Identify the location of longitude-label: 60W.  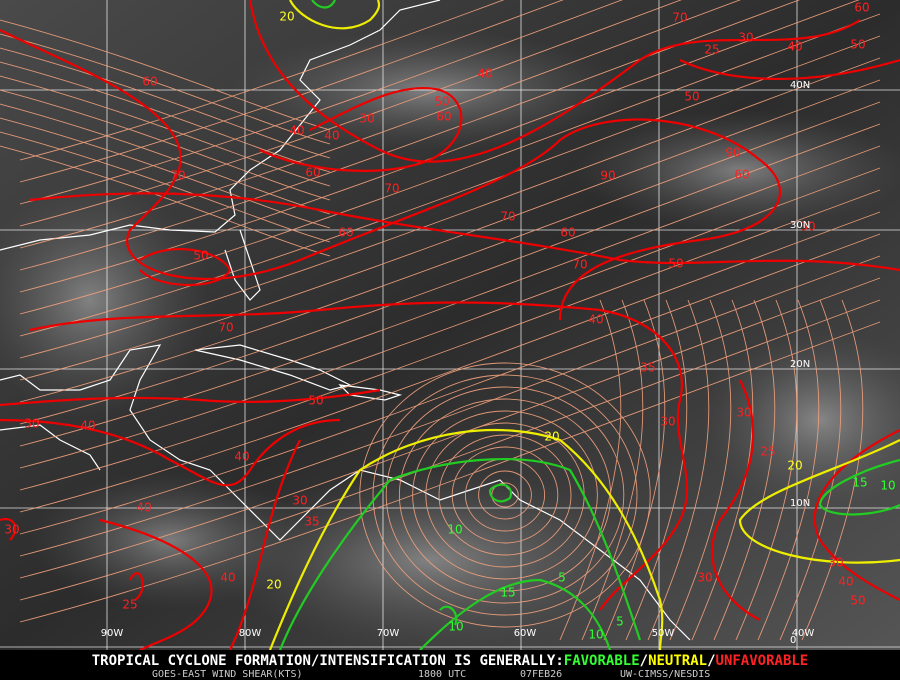
(525, 633).